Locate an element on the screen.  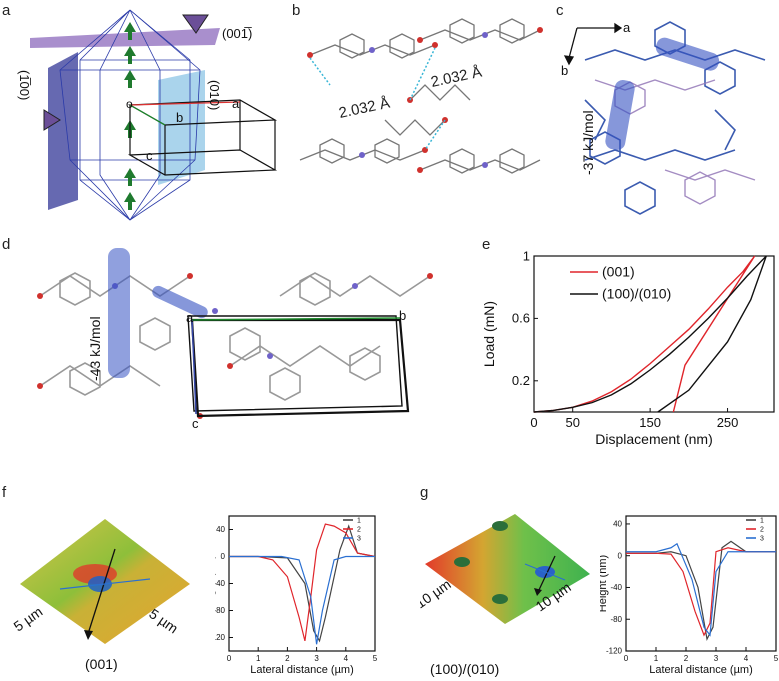
panel-label-f: f is located at coordinates (4, 492).